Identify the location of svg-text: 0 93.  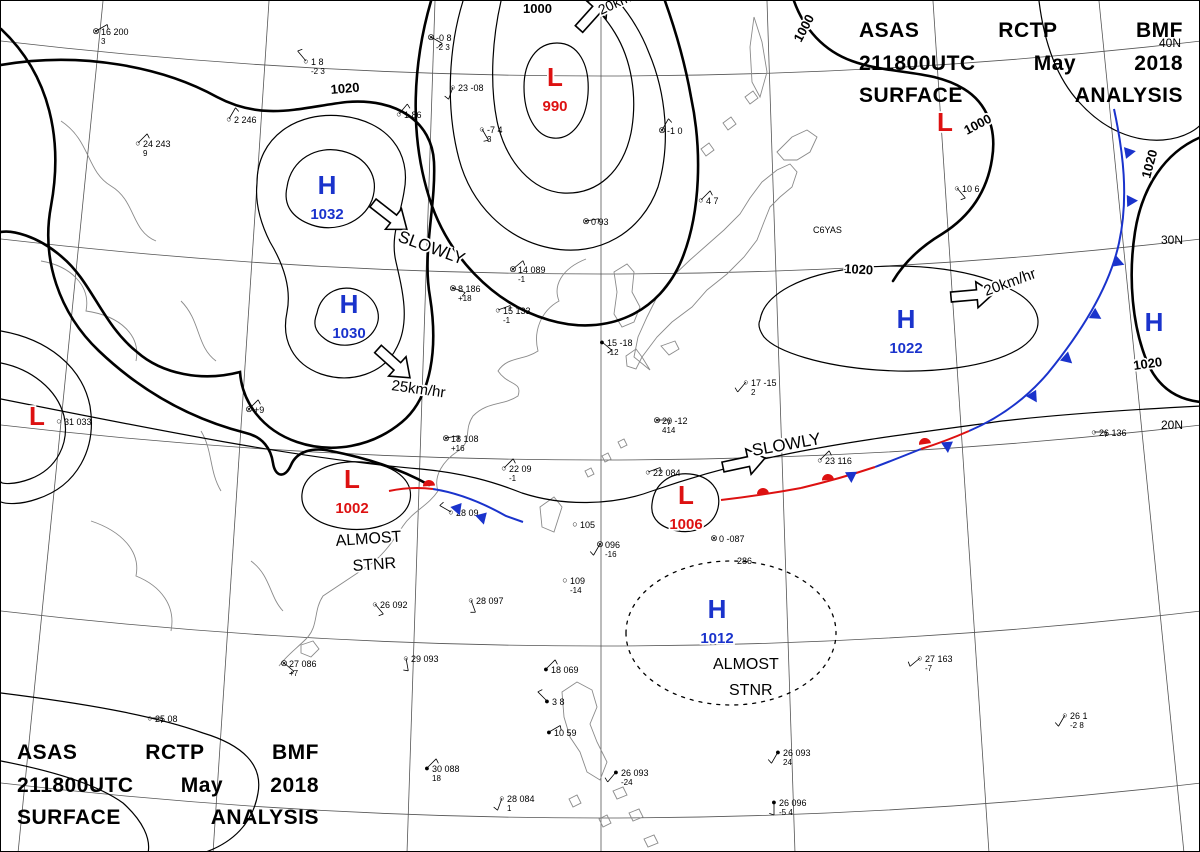
(600, 222).